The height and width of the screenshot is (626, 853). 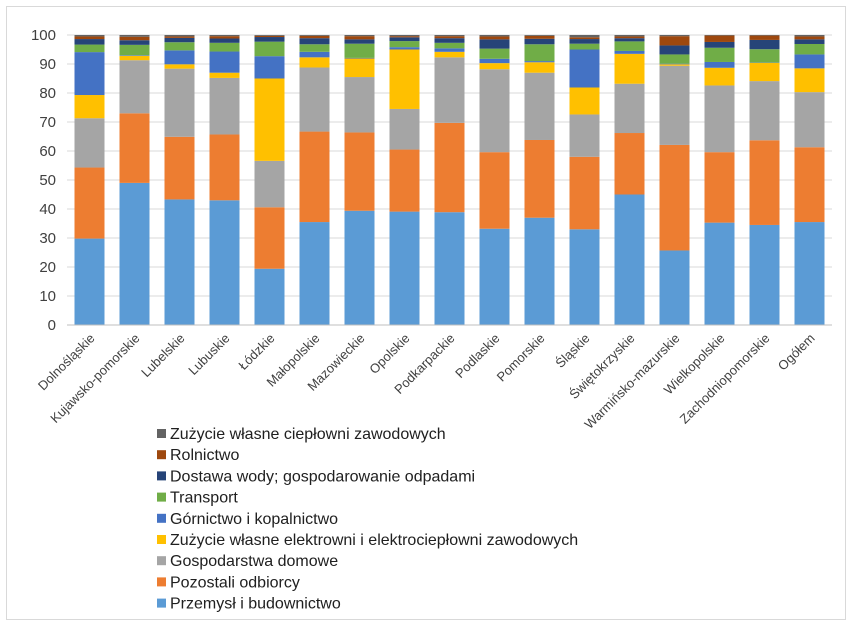 What do you see at coordinates (52, 325) in the screenshot?
I see `y-tick-label: 0` at bounding box center [52, 325].